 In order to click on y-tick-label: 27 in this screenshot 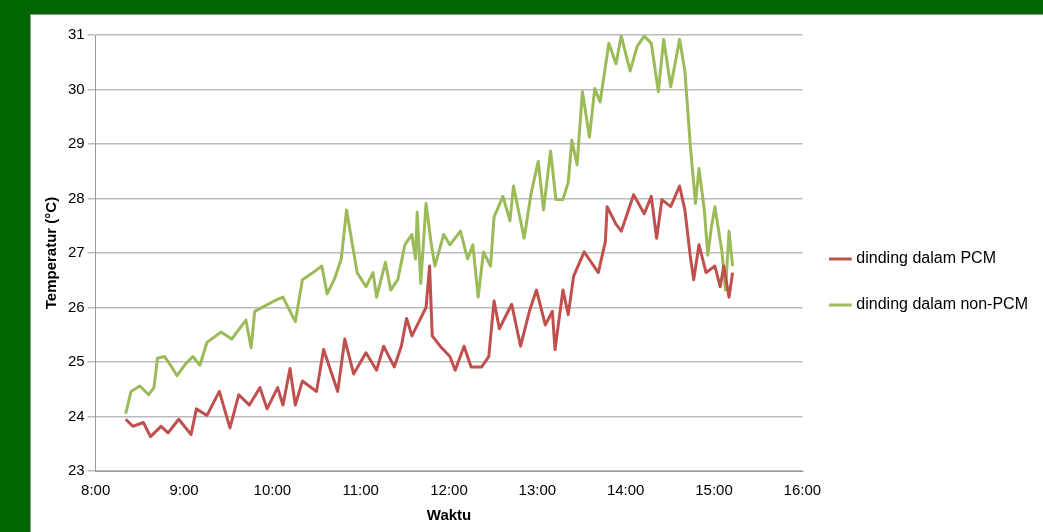, I will do `click(76, 252)`.